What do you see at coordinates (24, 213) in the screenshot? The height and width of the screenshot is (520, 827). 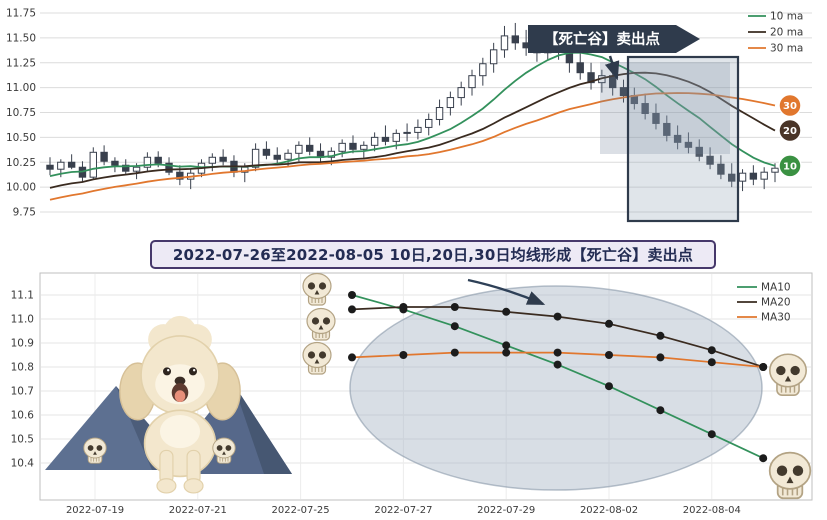 I see `y-tick-label: 9.75` at bounding box center [24, 213].